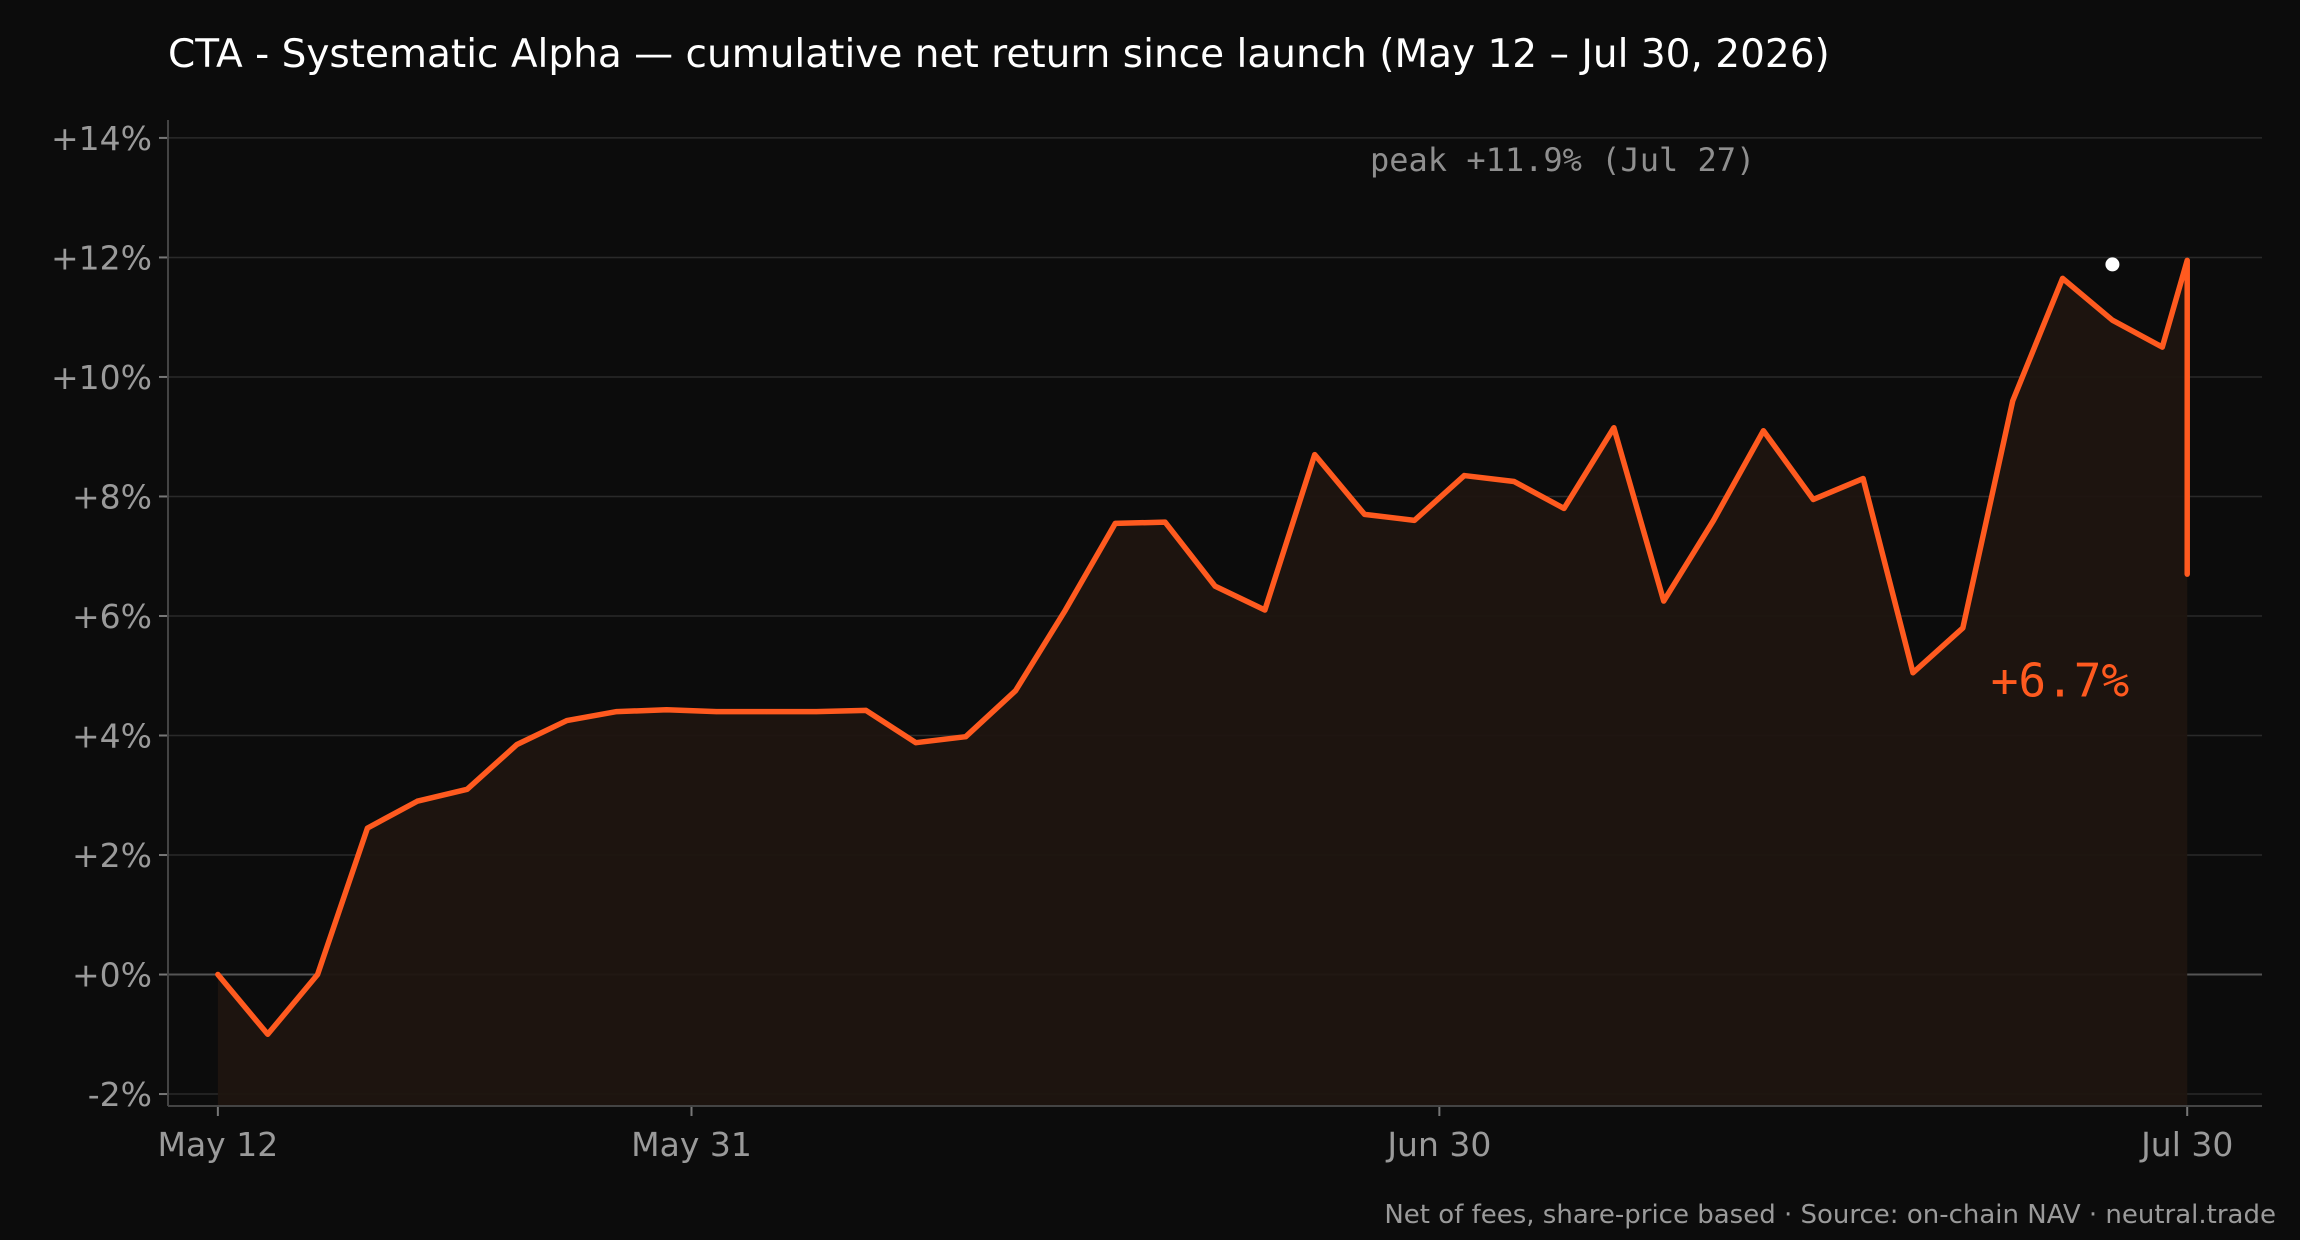 This screenshot has width=2300, height=1240. Describe the element at coordinates (2112, 264) in the screenshot. I see `peak-marker` at that location.